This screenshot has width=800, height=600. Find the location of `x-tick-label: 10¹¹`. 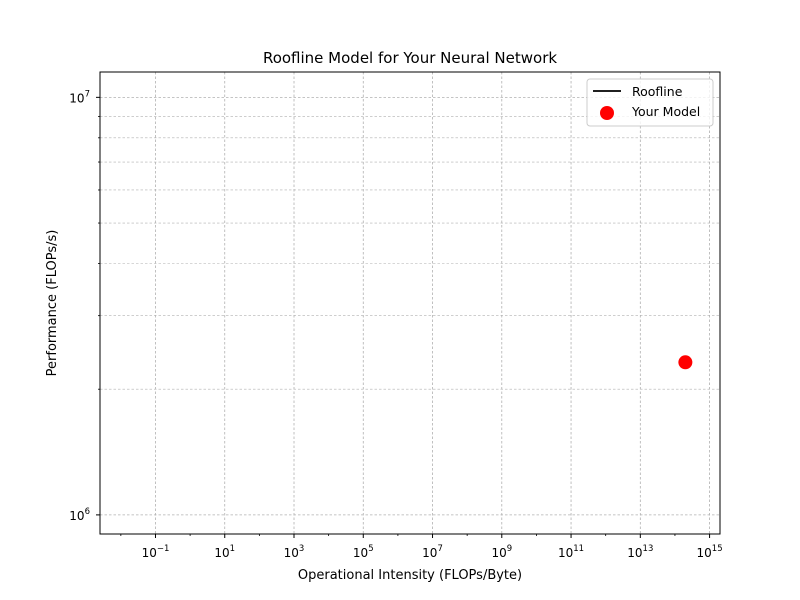

x-tick-label: 10¹¹ is located at coordinates (571, 552).